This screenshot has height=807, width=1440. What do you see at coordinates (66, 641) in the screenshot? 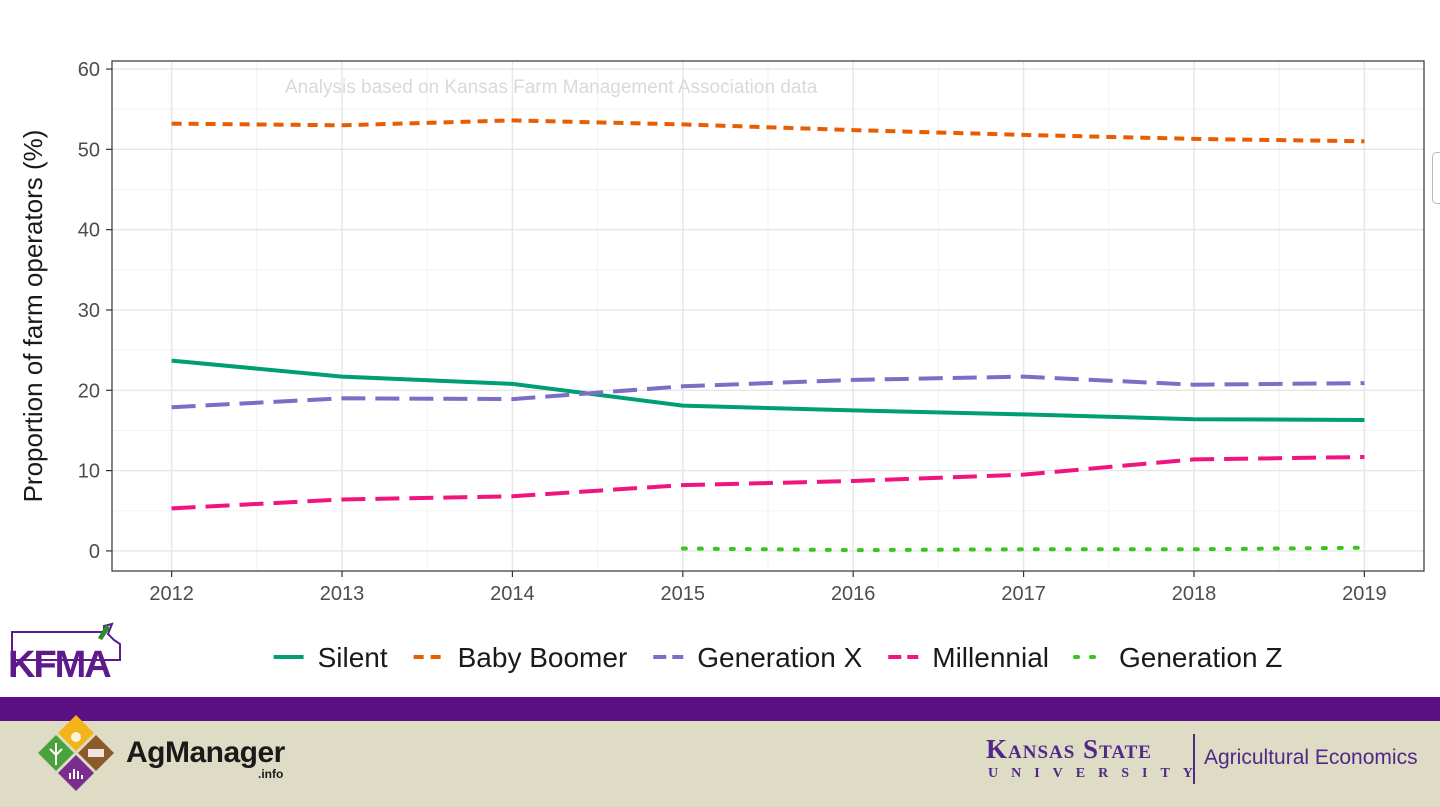
I see `kansas-map-icon` at bounding box center [66, 641].